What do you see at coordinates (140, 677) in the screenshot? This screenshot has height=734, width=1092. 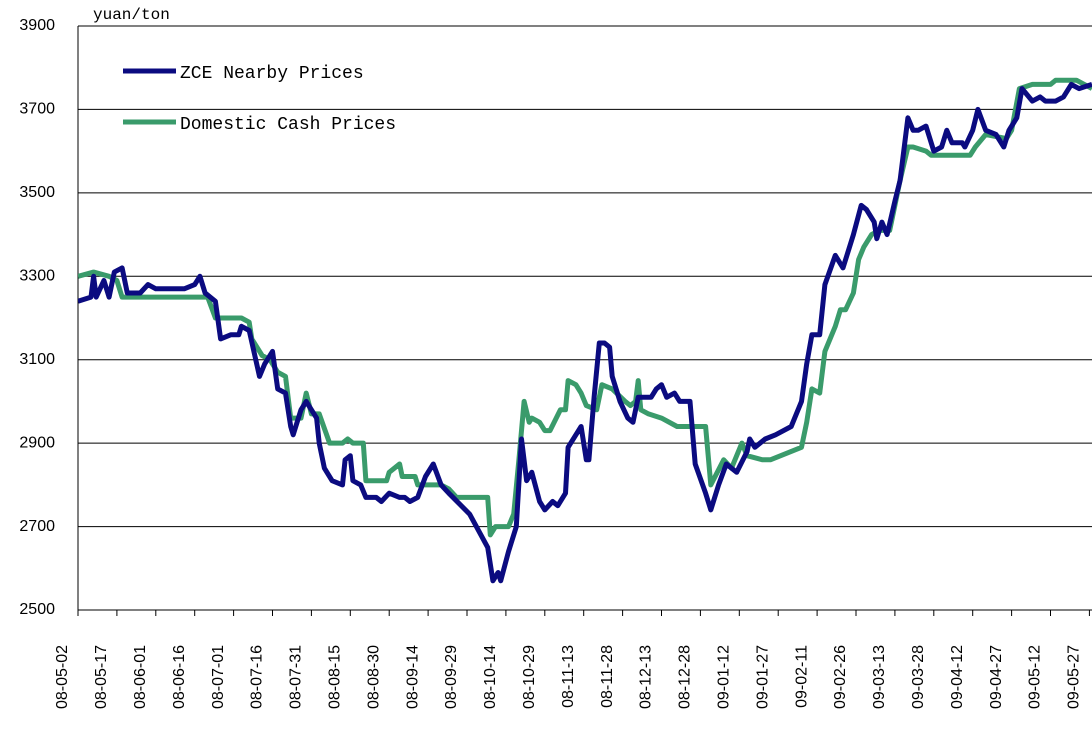 I see `x-tick-label: 08-06-01` at bounding box center [140, 677].